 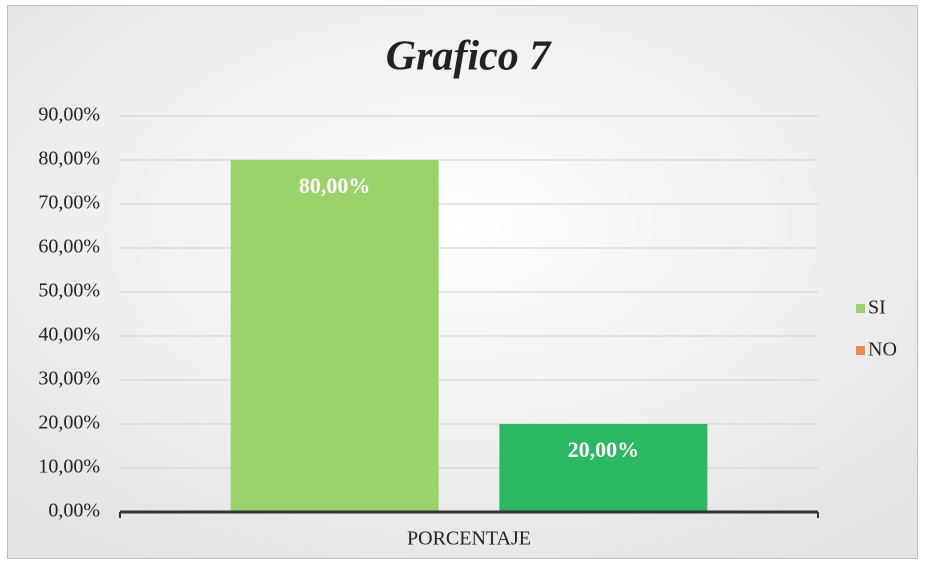 I want to click on x-tick-label: PORCENTAJE, so click(x=469, y=539).